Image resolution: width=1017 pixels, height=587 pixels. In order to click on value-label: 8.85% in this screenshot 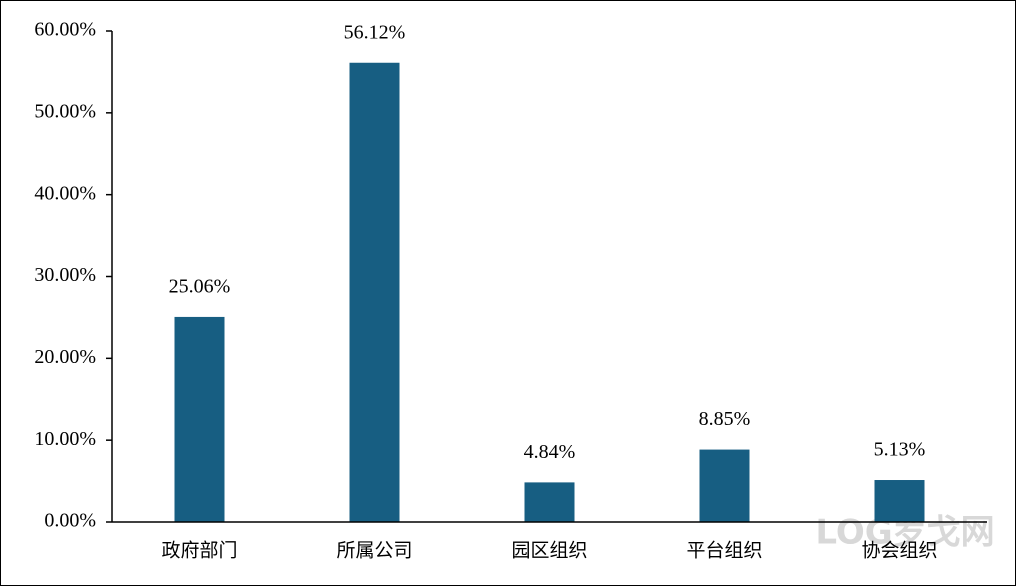, I will do `click(725, 419)`.